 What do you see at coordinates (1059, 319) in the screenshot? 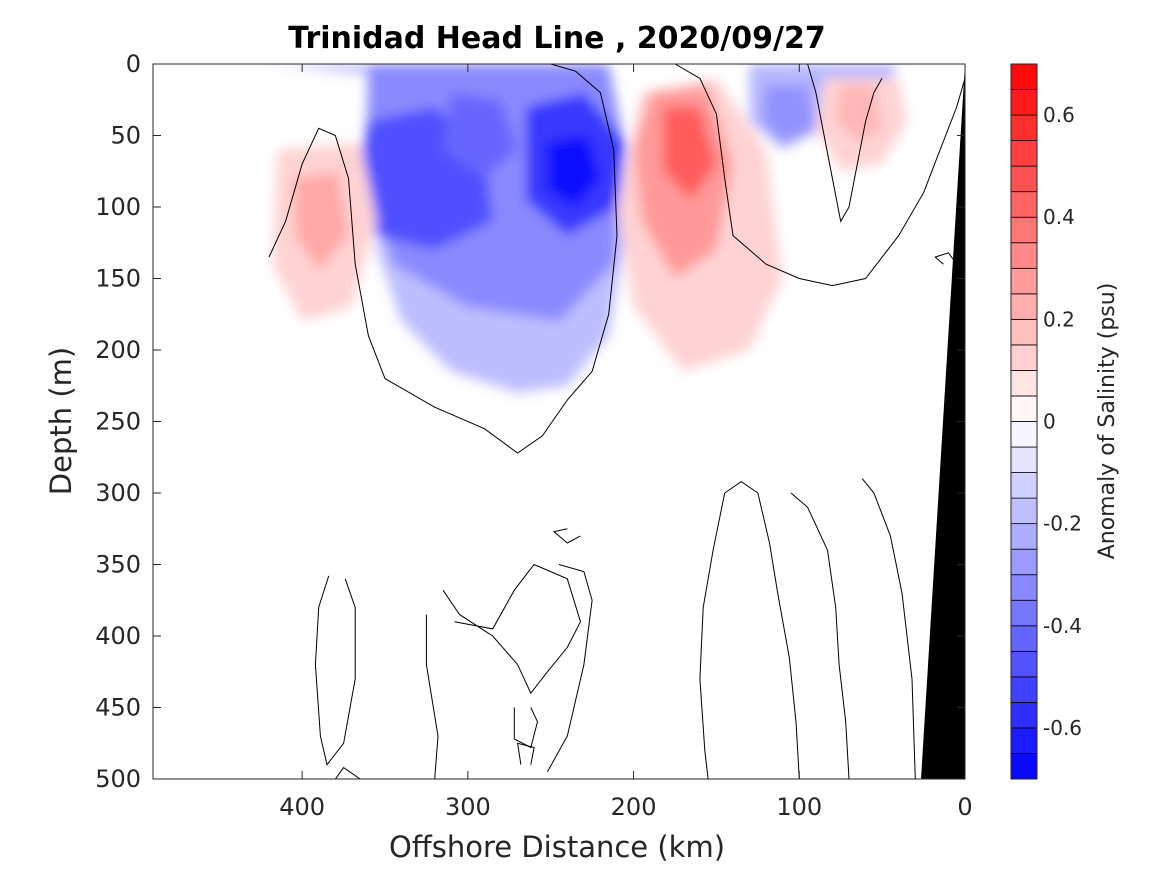
I see `colorbar-tick-label: 0.2` at bounding box center [1059, 319].